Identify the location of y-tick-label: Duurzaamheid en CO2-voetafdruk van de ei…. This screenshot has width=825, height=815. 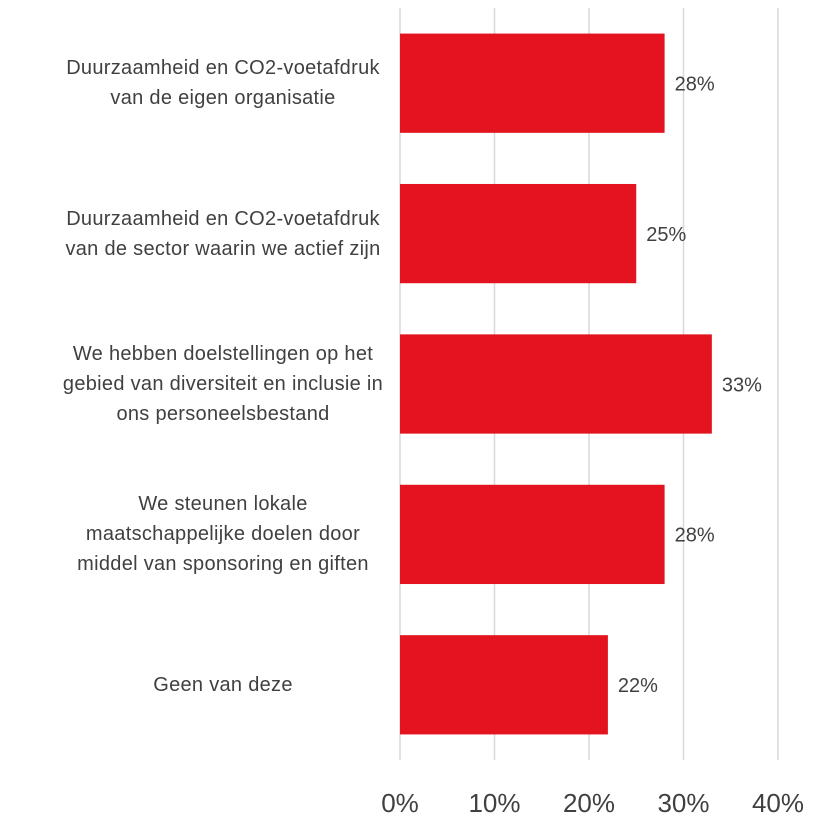
(223, 83).